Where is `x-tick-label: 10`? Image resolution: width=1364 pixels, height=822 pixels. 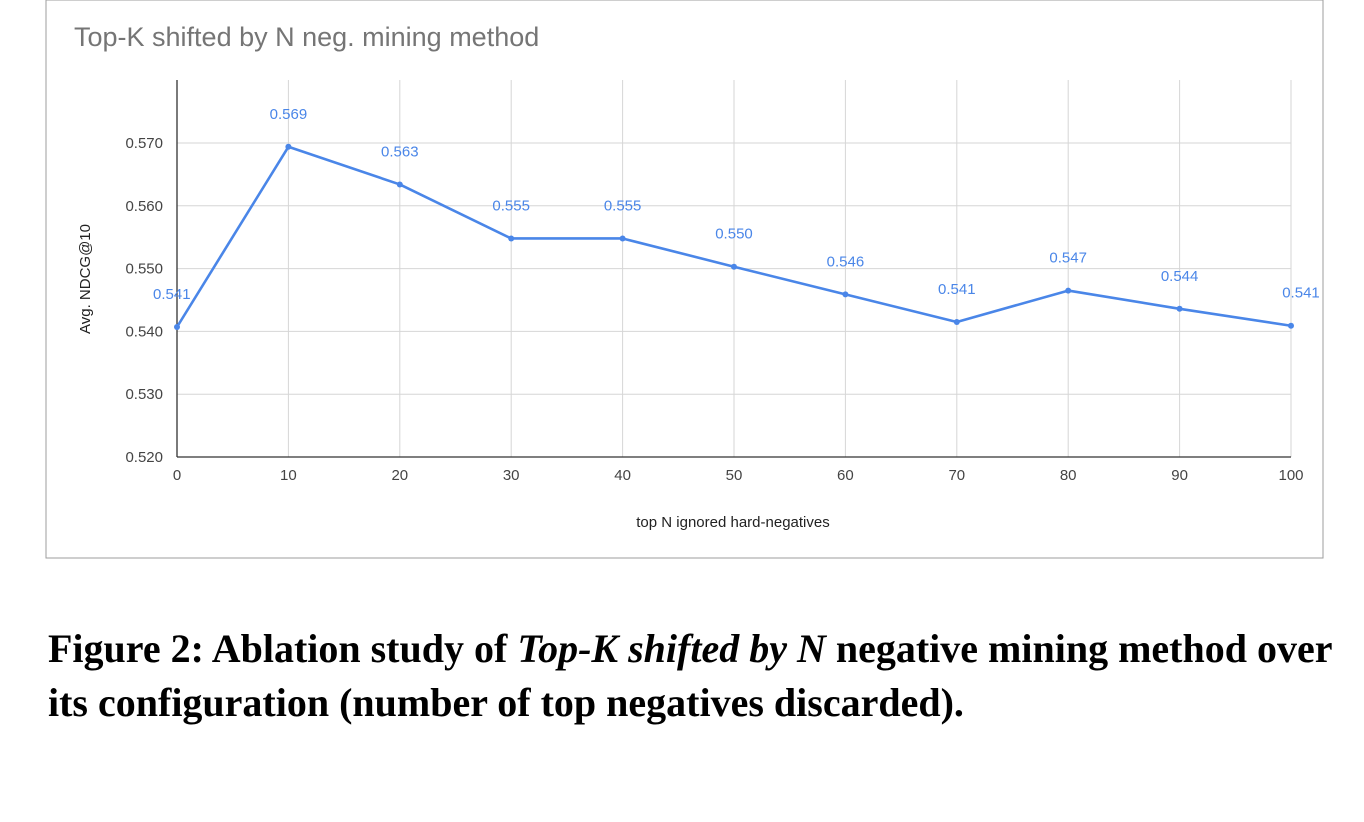
x-tick-label: 10 is located at coordinates (288, 475).